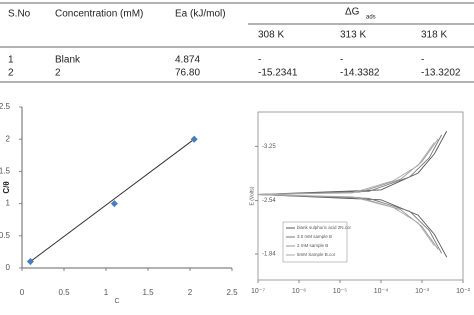 The height and width of the screenshot is (315, 474). What do you see at coordinates (8, 267) in the screenshot?
I see `y-tick-label: 0` at bounding box center [8, 267].